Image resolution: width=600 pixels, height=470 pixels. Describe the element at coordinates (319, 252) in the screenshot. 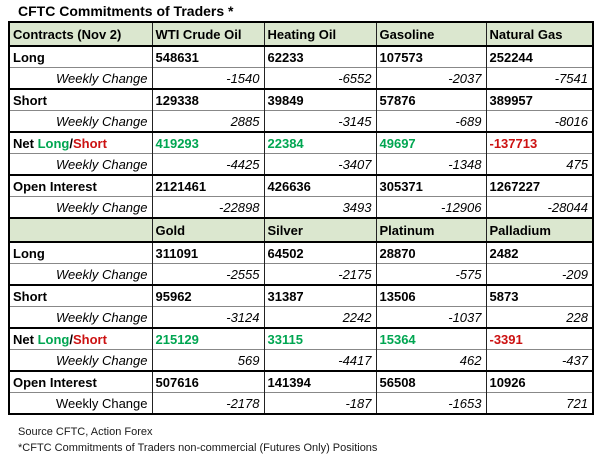

I see `cell-value: 64502` at that location.